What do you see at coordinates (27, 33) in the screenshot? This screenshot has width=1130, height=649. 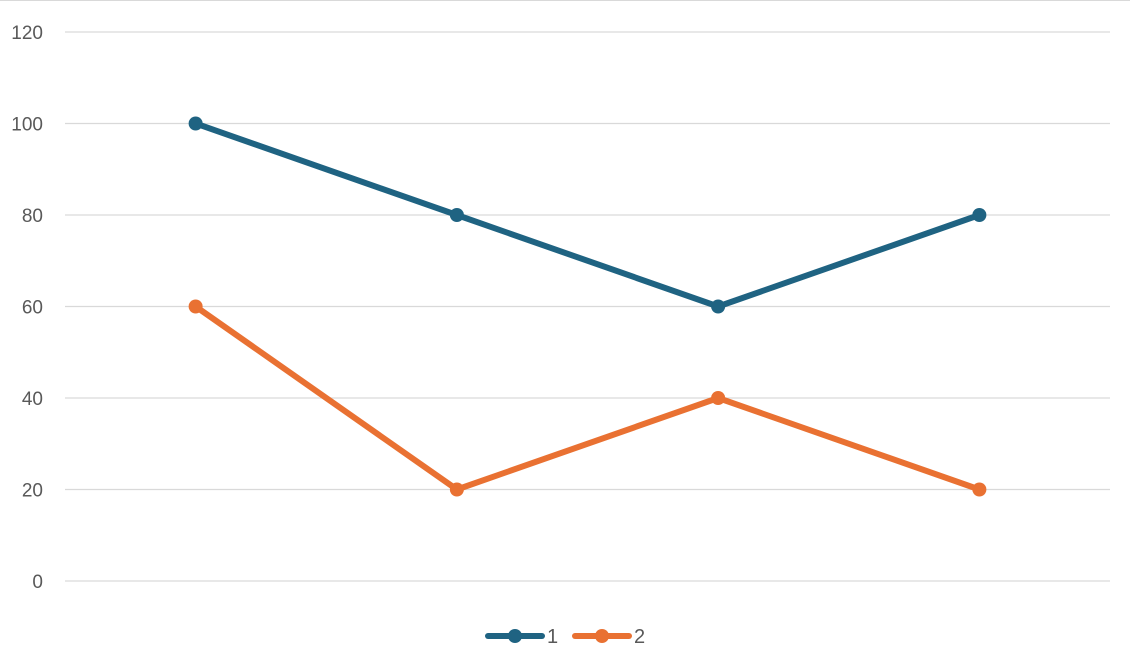 I see `y-tick-label: 120` at bounding box center [27, 33].